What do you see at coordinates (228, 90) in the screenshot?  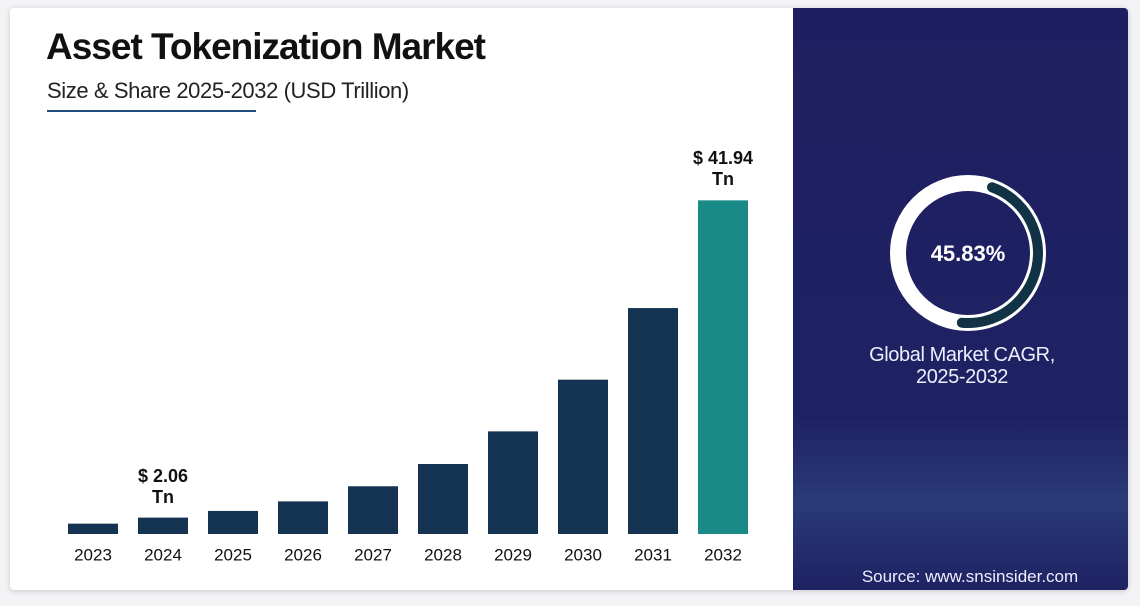 I see `chart-subtitle: Size & Share 2025-2032 (USD Trillion)` at bounding box center [228, 90].